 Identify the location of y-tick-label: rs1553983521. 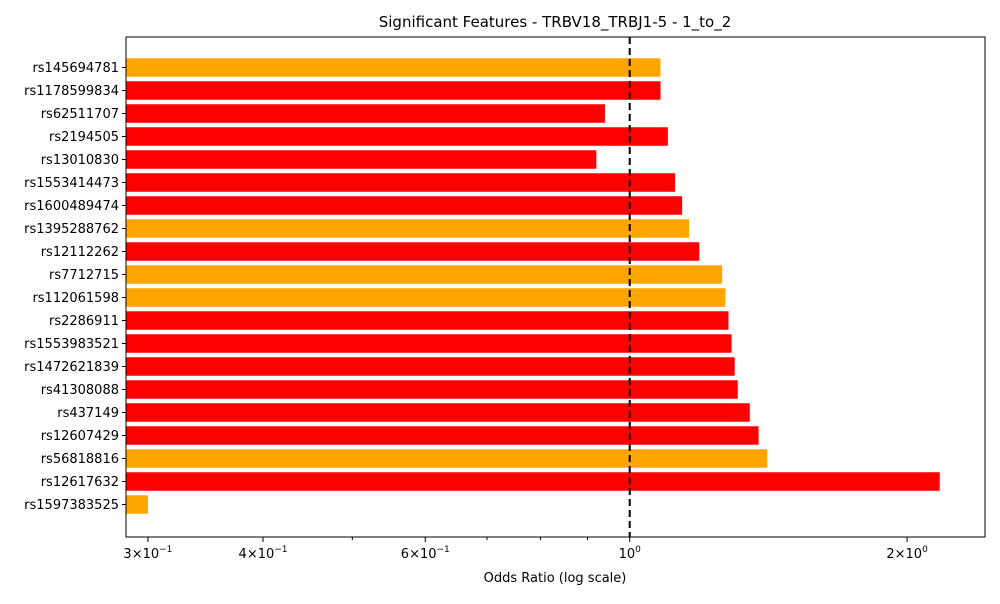
(71, 344).